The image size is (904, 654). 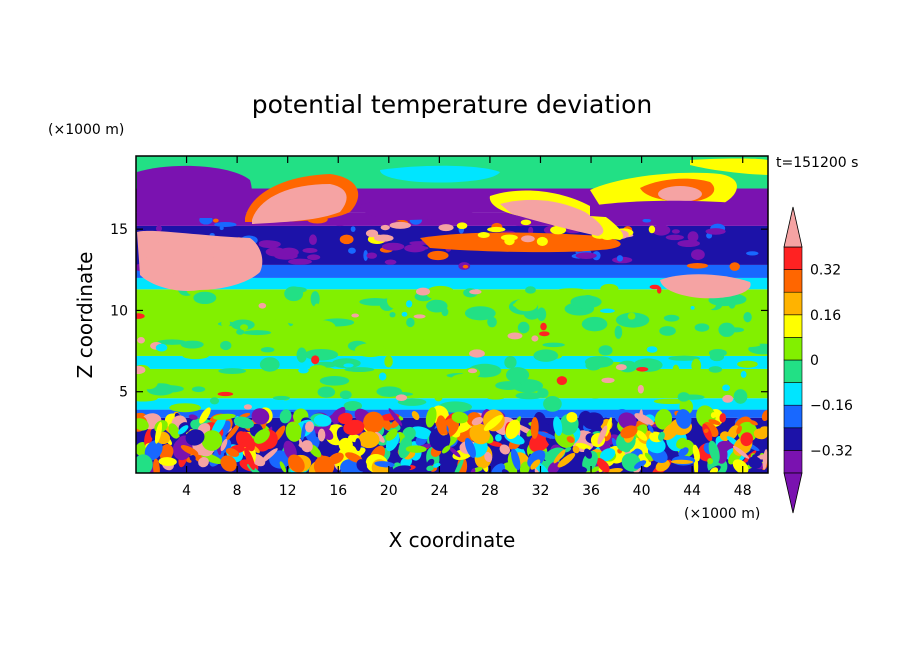 What do you see at coordinates (793, 227) in the screenshot?
I see `colorbar-over-arrow` at bounding box center [793, 227].